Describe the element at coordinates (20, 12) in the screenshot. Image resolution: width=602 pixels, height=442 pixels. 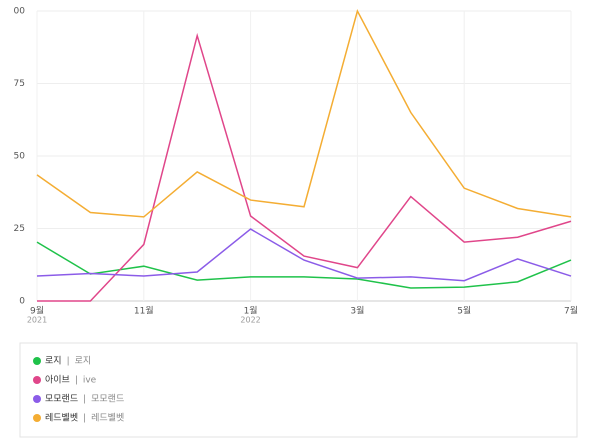
I see `y-tick-label: 00` at that location.